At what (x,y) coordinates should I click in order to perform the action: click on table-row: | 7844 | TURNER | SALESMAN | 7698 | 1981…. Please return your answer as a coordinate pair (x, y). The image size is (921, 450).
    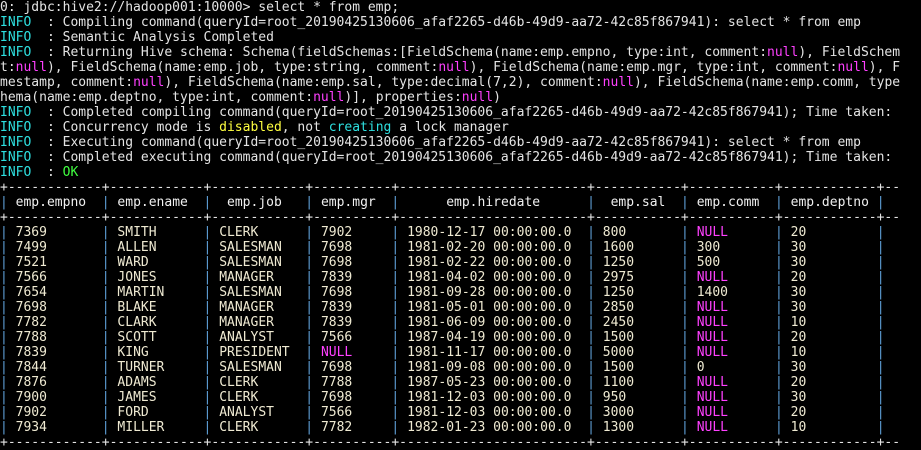
    Looking at the image, I should click on (460, 367).